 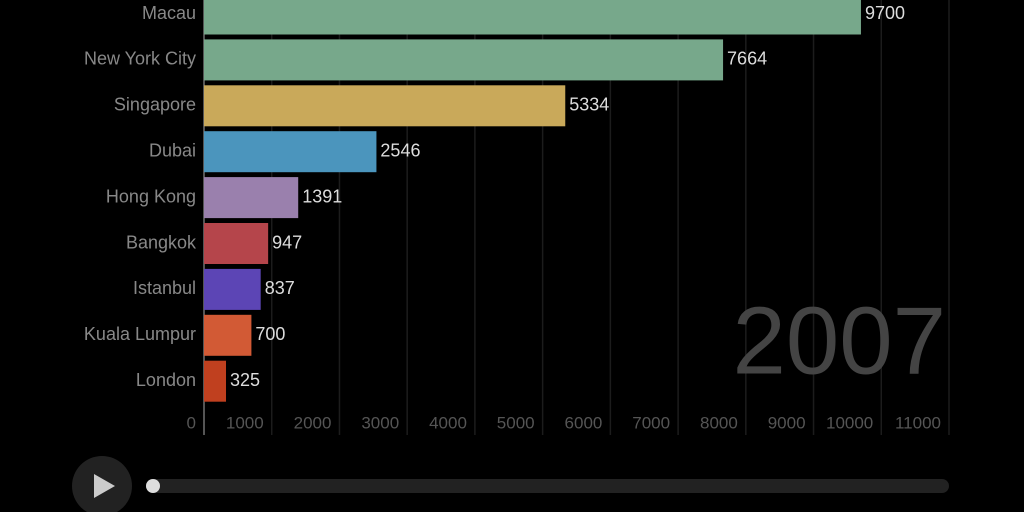 I want to click on year-label: 2007, so click(x=839, y=340).